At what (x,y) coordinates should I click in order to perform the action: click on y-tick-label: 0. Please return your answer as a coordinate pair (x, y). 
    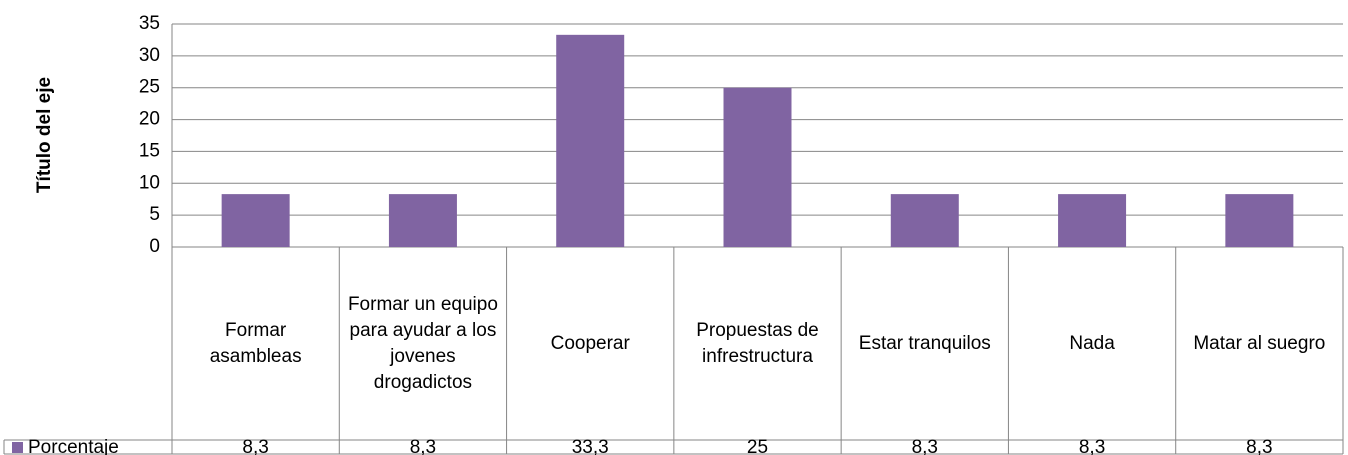
    Looking at the image, I should click on (154, 246).